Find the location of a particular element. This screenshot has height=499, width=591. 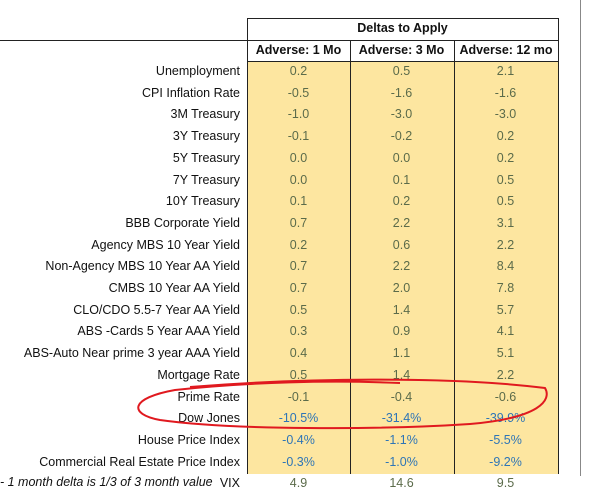

cell-value: -31.4% is located at coordinates (401, 418).